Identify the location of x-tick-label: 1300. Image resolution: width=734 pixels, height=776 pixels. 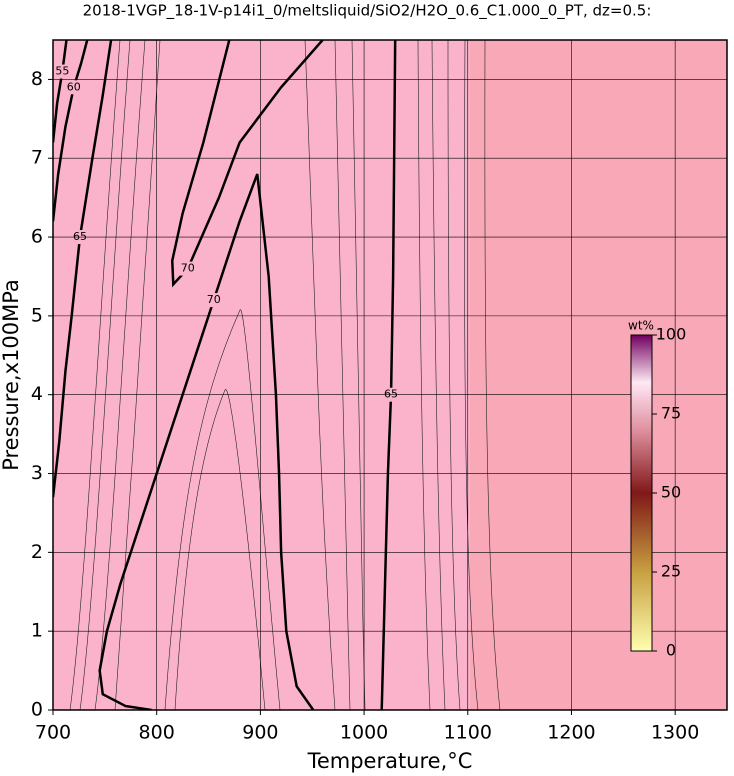
(675, 733).